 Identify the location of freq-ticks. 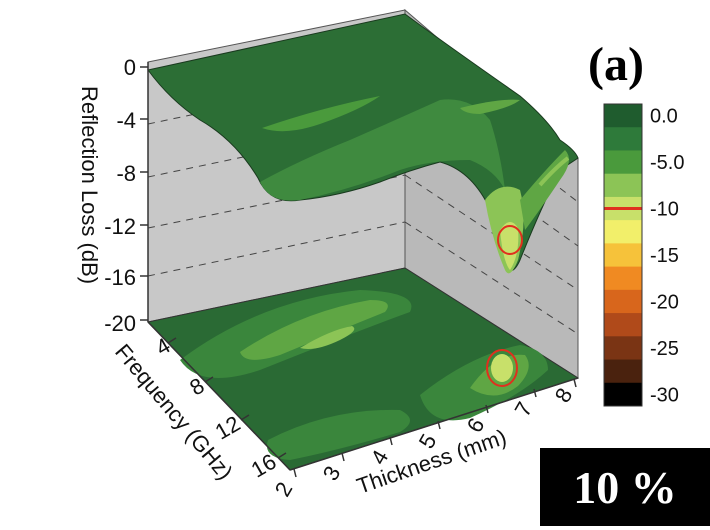
(227, 398).